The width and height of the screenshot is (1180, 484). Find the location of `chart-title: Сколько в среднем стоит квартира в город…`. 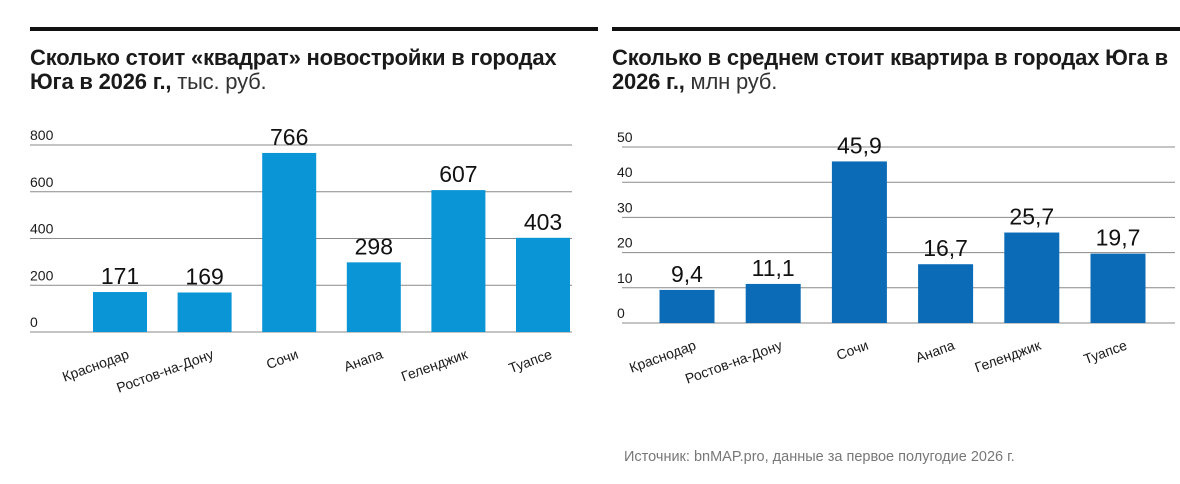

chart-title: Сколько в среднем стоит квартира в город… is located at coordinates (896, 70).